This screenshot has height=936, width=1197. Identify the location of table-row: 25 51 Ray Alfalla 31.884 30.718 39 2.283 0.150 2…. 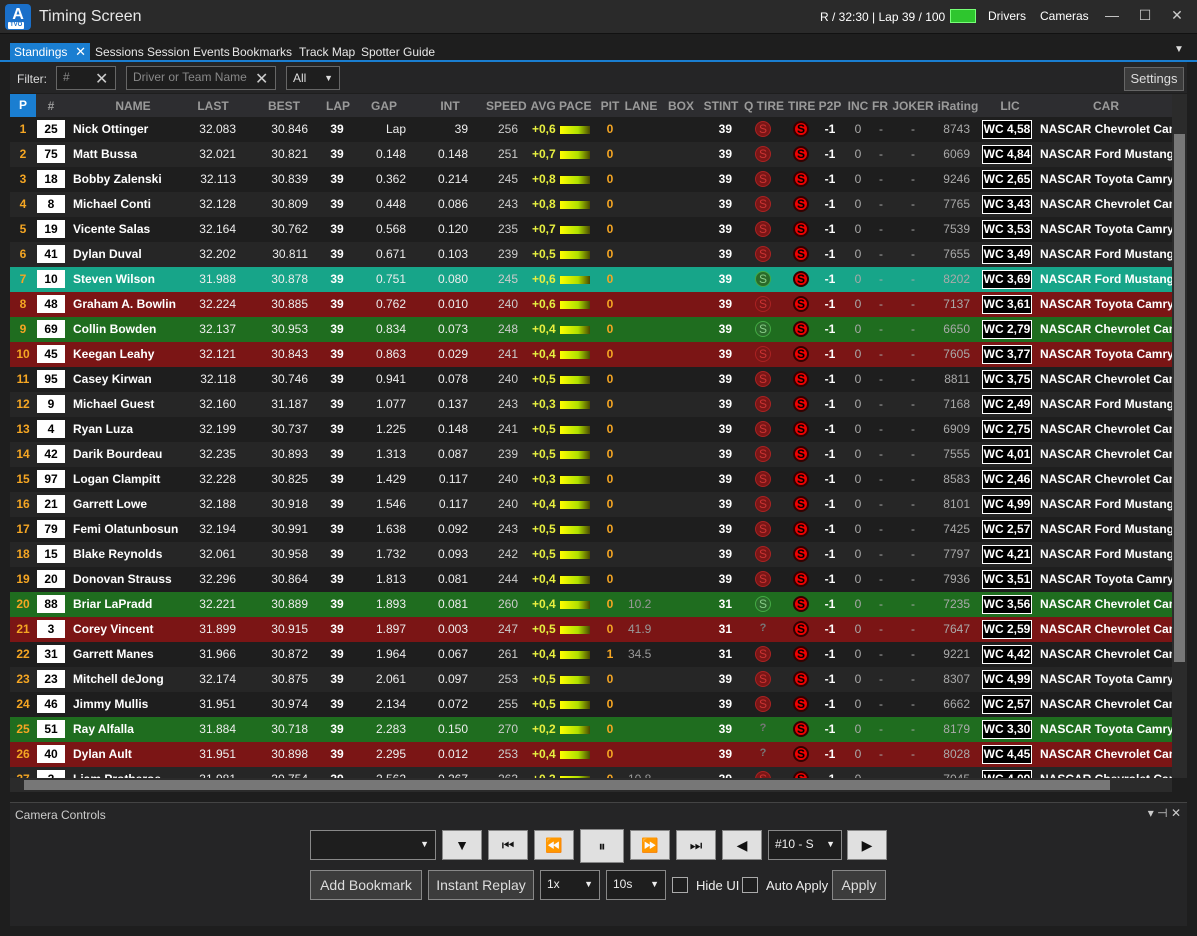
(591, 729).